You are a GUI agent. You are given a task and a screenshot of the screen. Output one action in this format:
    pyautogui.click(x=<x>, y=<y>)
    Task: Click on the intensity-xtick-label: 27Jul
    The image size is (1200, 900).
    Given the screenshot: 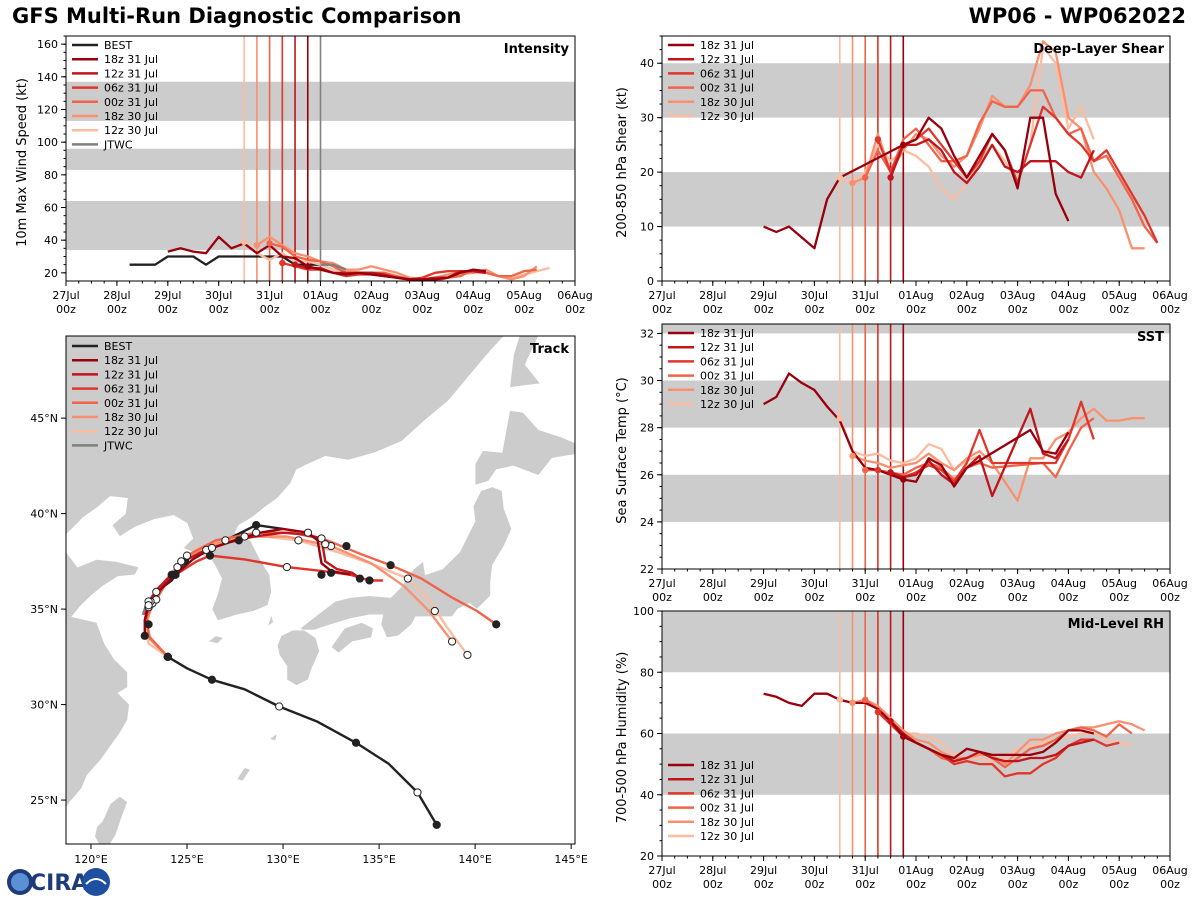 What is the action you would take?
    pyautogui.click(x=65, y=295)
    